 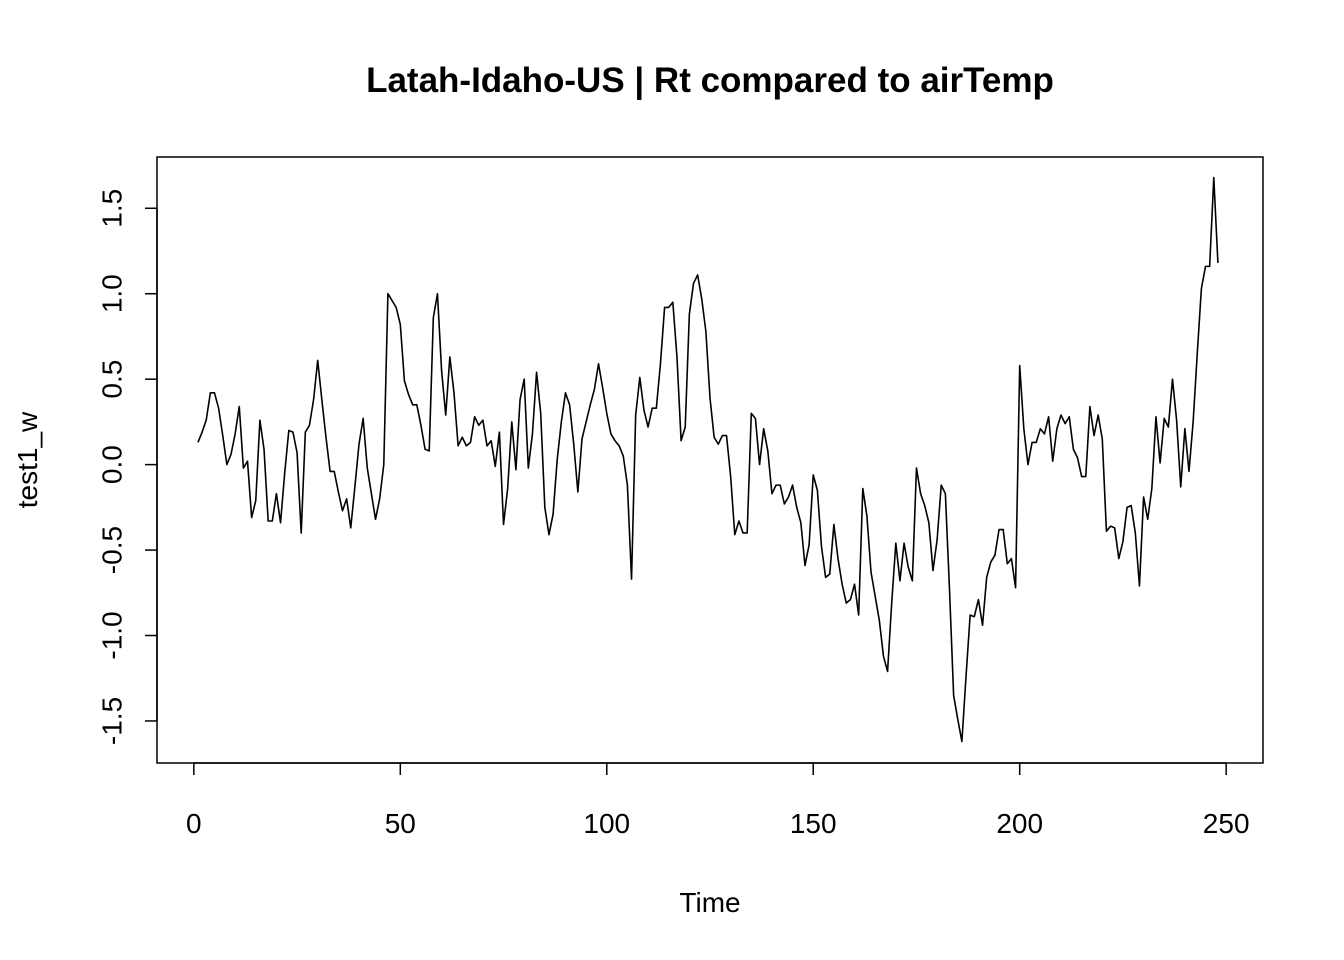 I want to click on x-tick-label: 100, so click(x=606, y=823).